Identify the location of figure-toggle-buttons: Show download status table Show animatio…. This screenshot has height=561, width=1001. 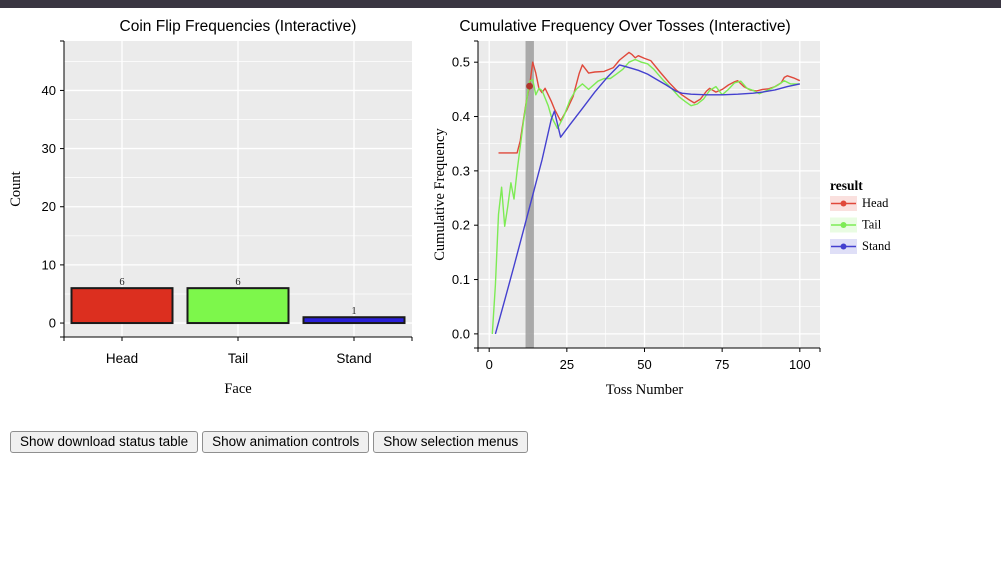
(269, 442).